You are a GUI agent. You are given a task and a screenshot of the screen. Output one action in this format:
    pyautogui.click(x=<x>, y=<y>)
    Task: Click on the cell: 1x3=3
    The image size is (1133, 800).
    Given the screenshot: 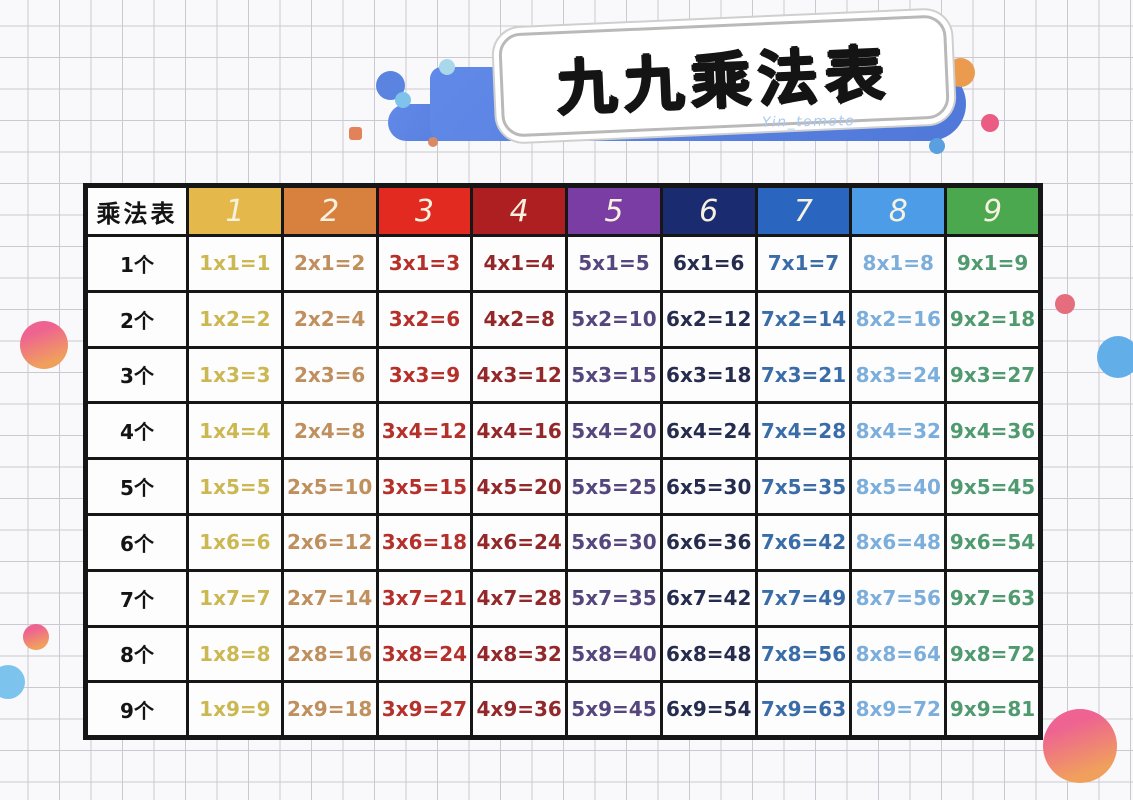 What is the action you would take?
    pyautogui.click(x=235, y=375)
    